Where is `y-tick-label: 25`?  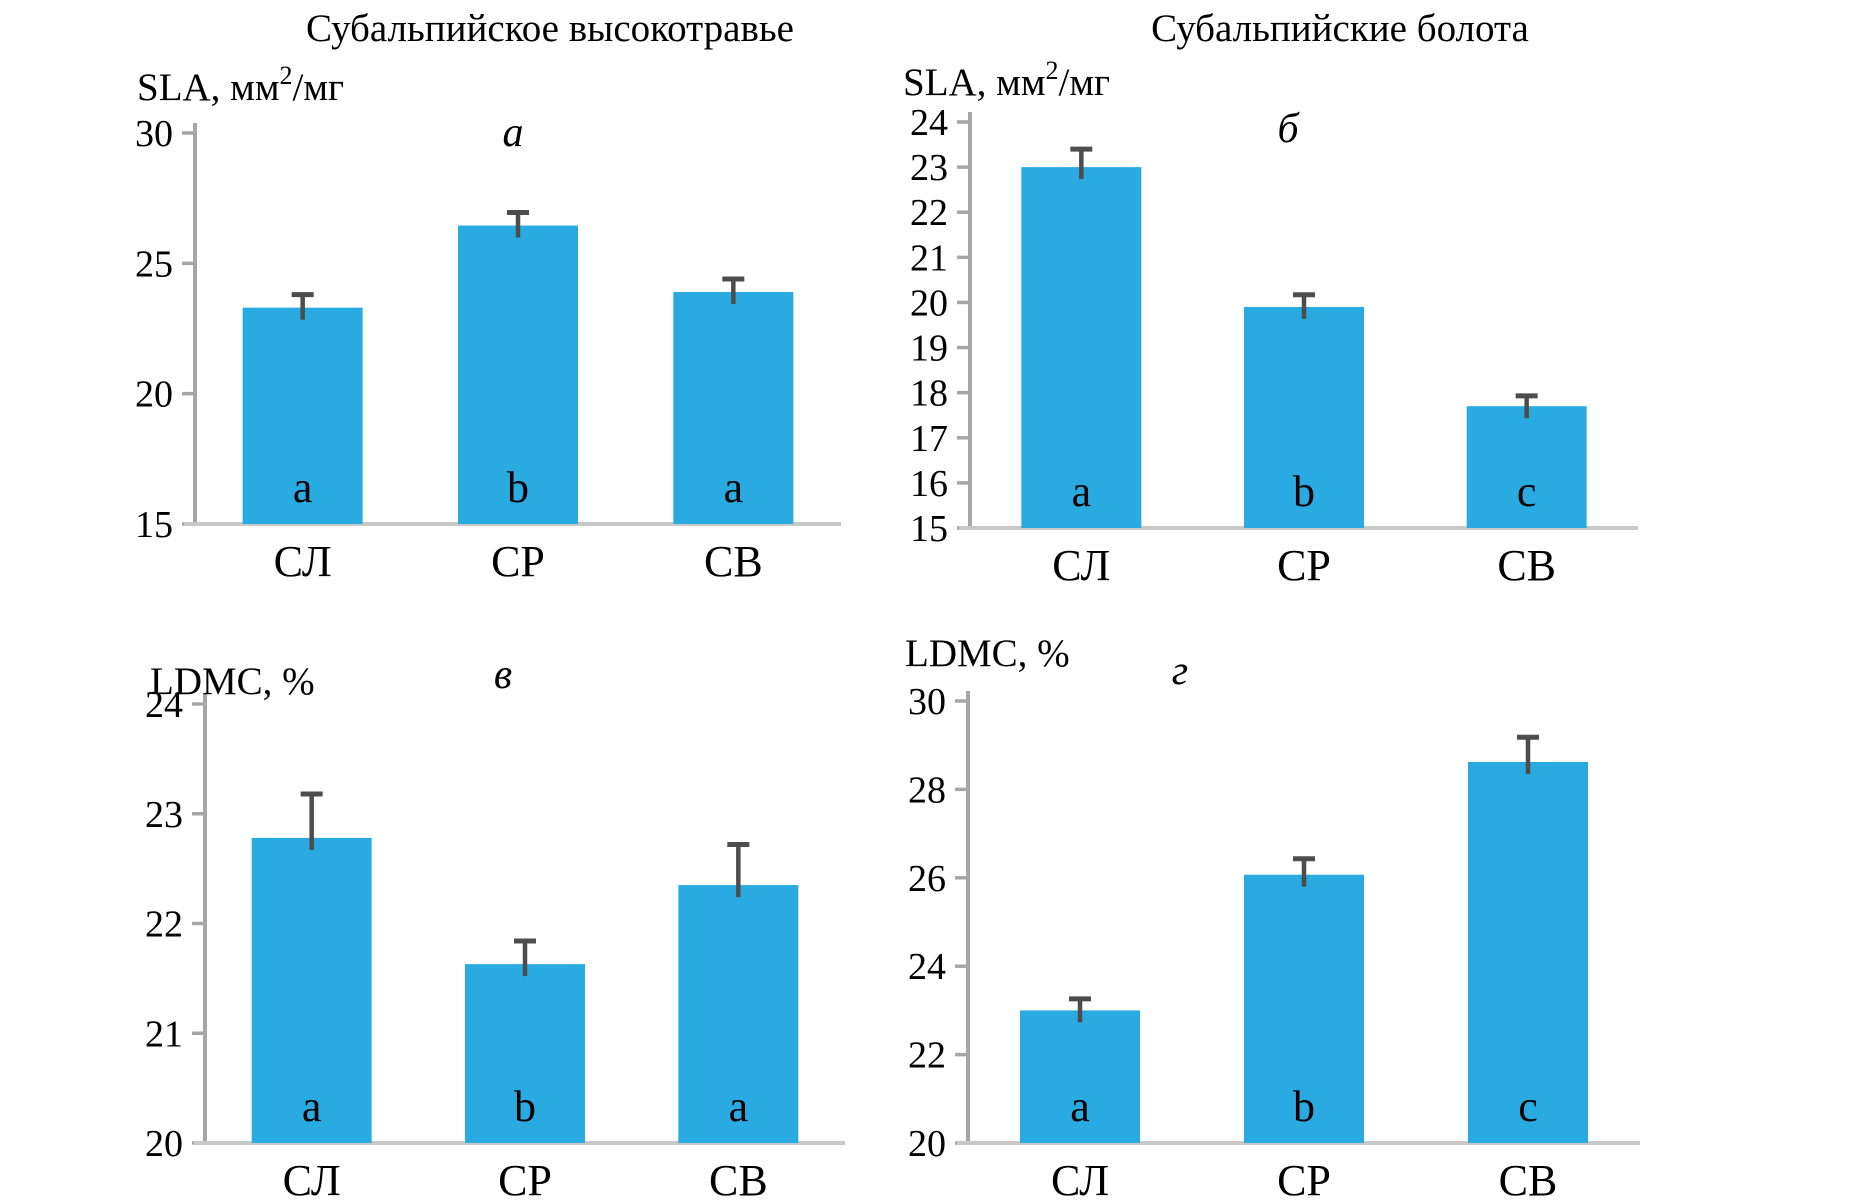 y-tick-label: 25 is located at coordinates (154, 264).